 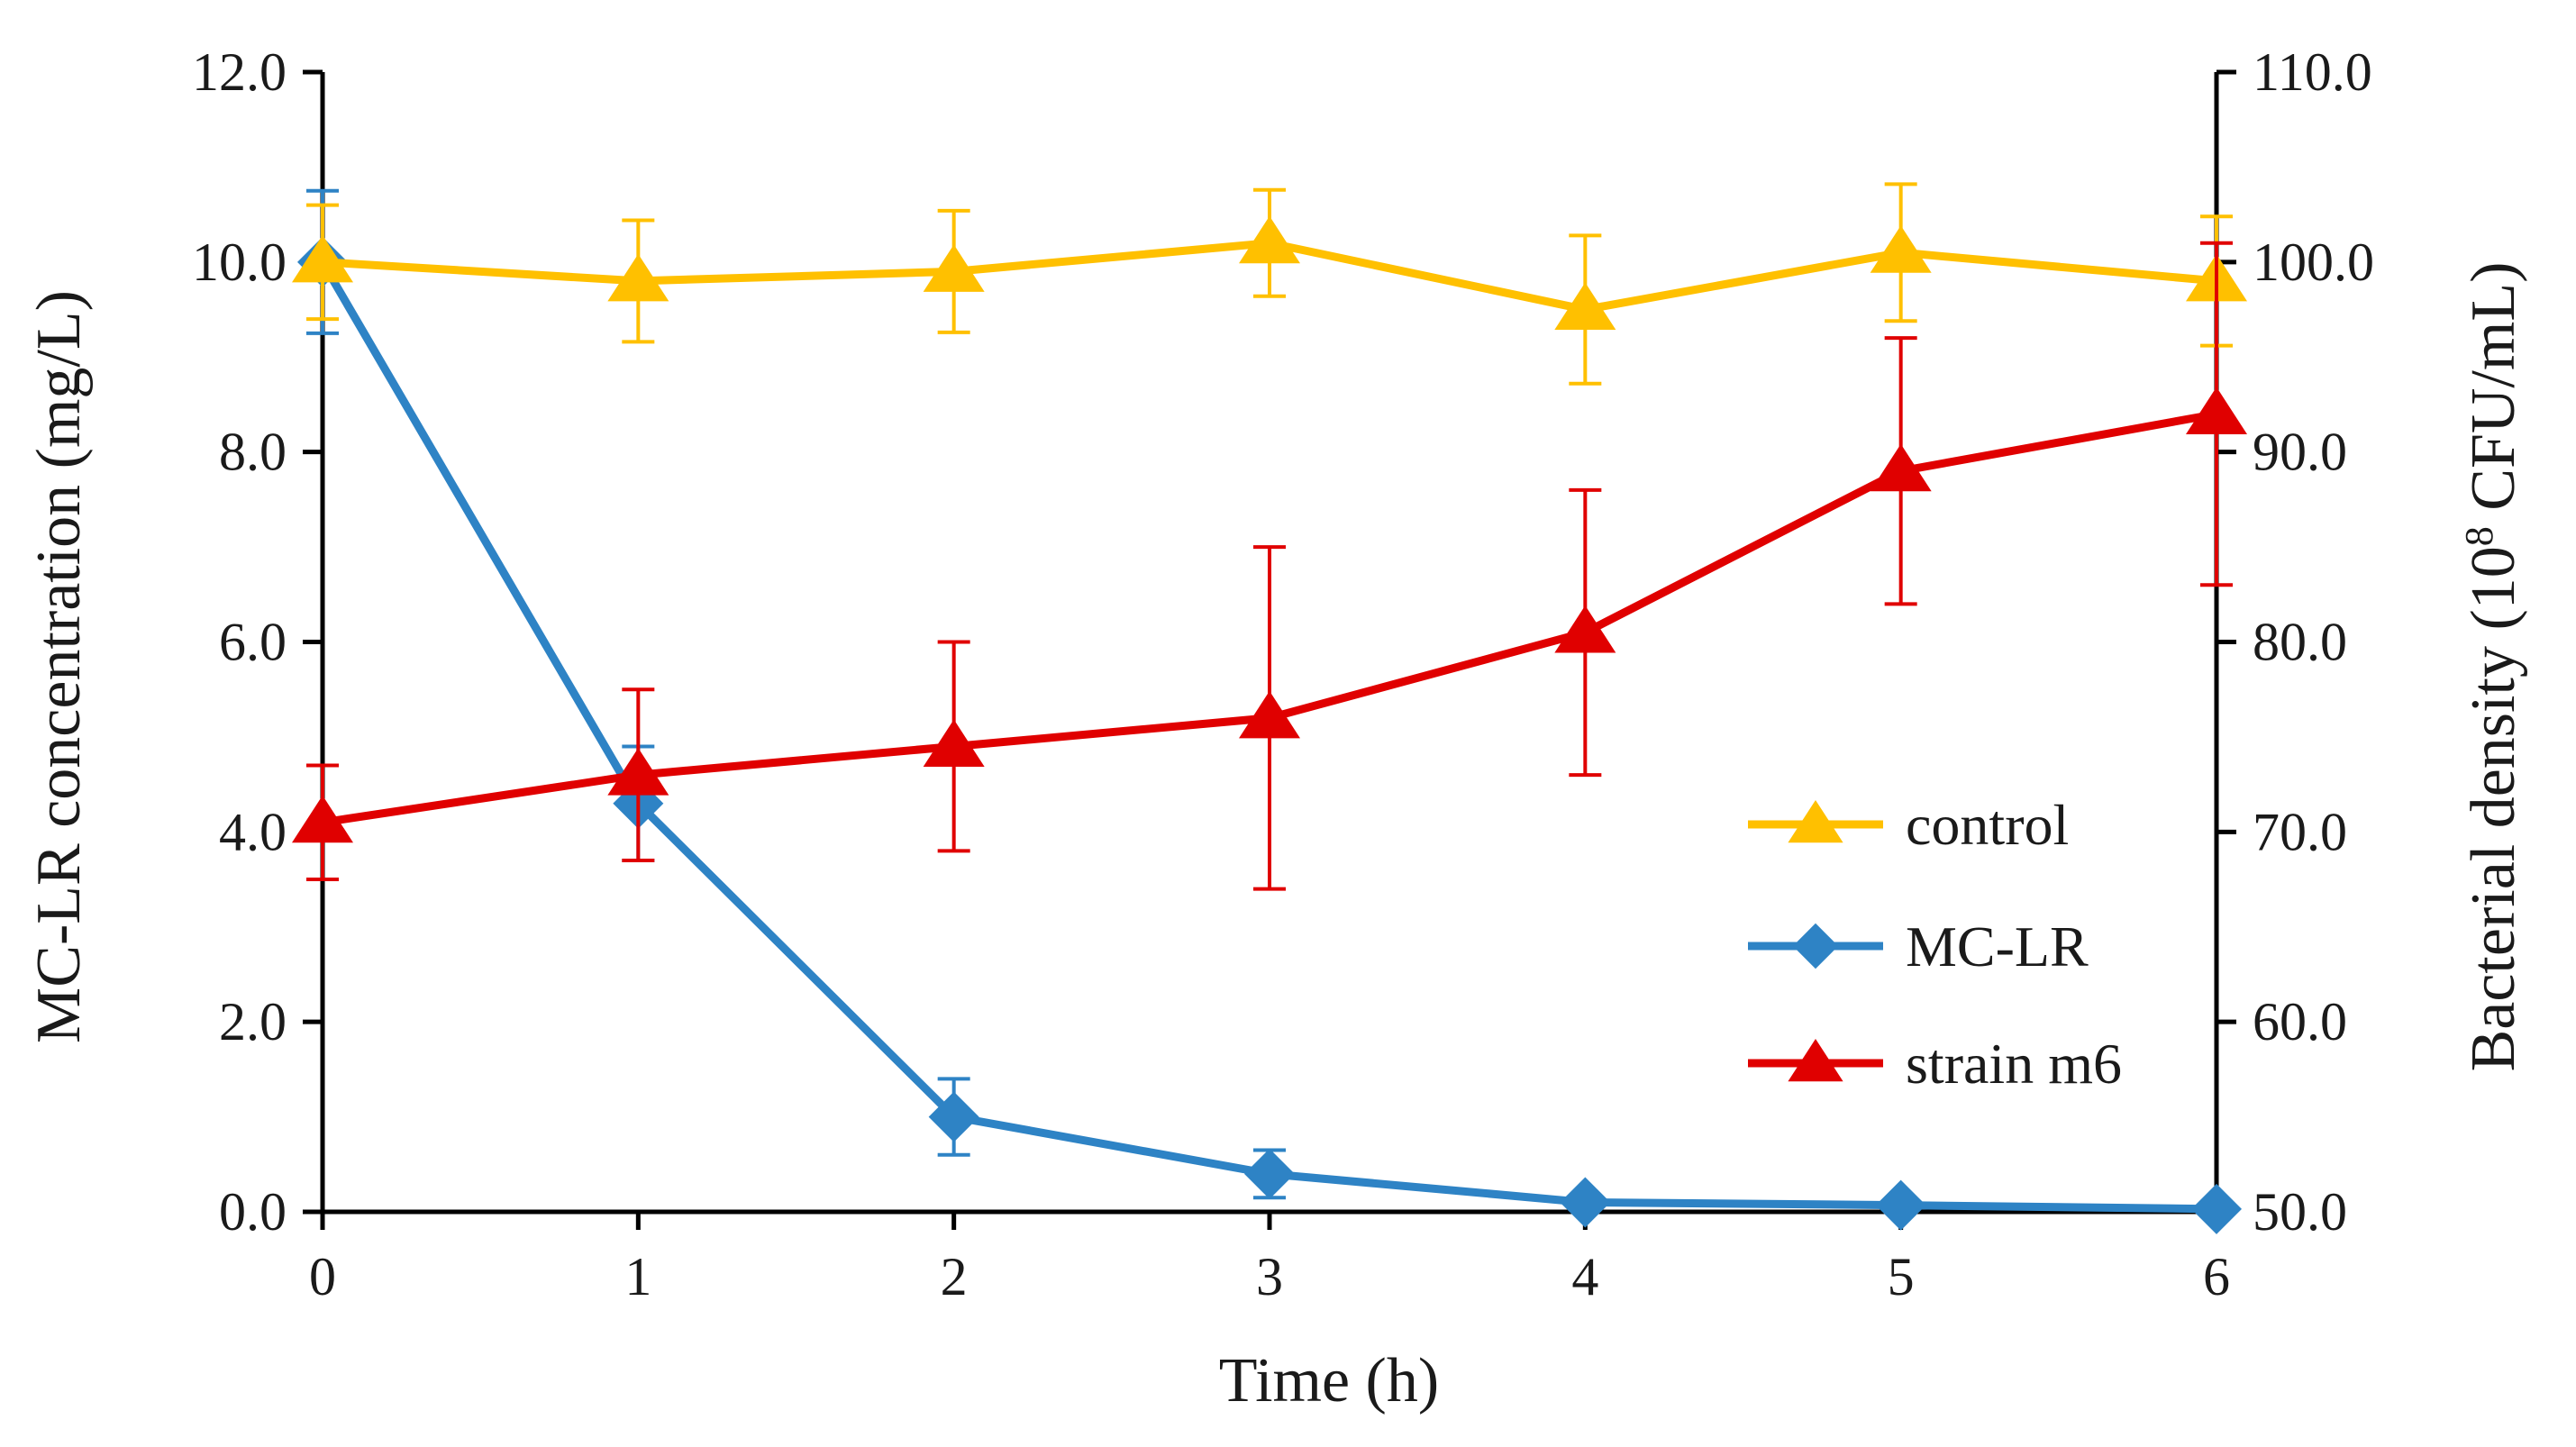 What do you see at coordinates (239, 262) in the screenshot?
I see `left-tick-label: 10.0` at bounding box center [239, 262].